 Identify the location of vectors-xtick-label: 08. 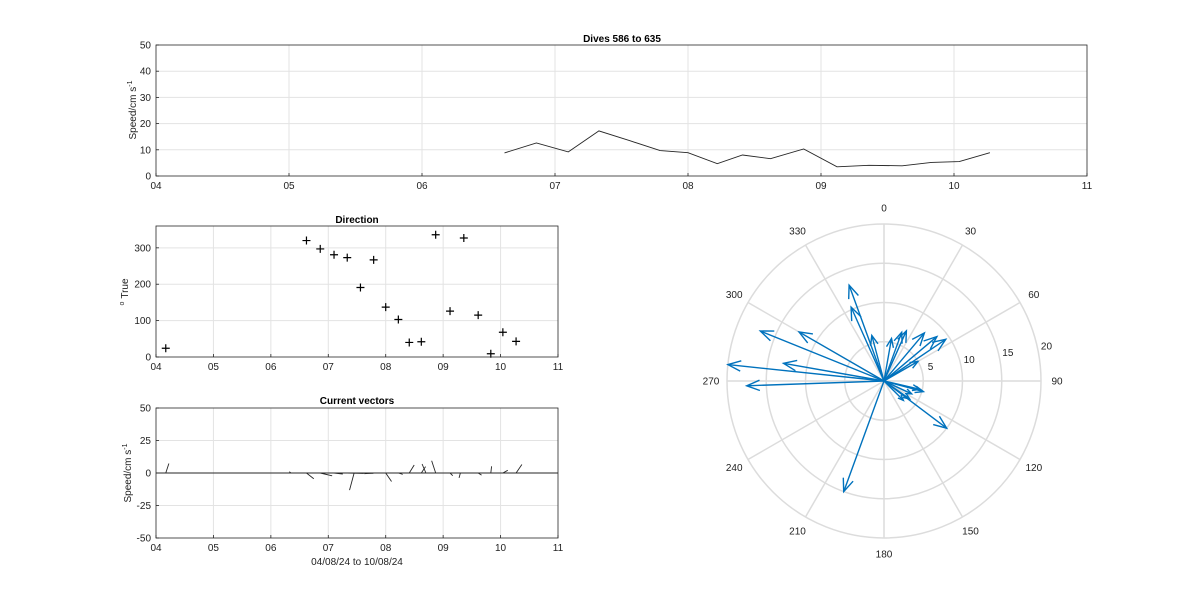
(386, 548).